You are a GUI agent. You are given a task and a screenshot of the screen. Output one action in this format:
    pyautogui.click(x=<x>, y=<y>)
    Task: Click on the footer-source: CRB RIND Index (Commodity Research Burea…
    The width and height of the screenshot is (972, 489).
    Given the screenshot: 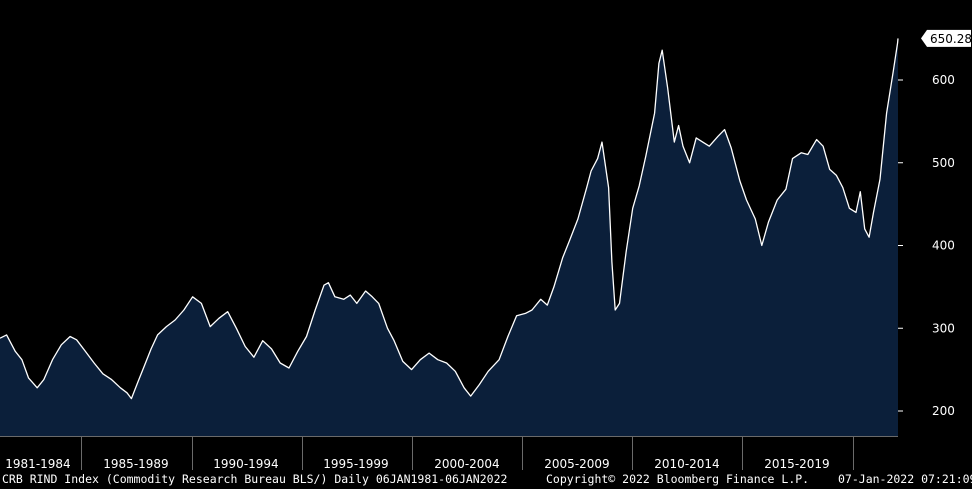 What is the action you would take?
    pyautogui.click(x=255, y=479)
    